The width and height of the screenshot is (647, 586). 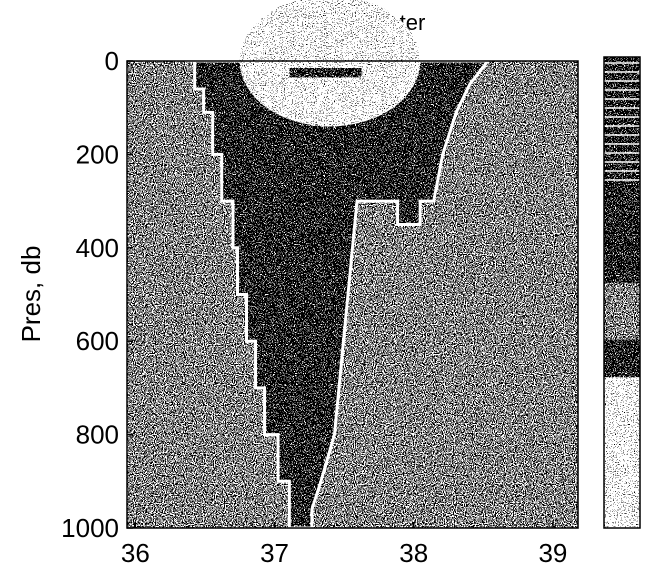 What do you see at coordinates (274, 553) in the screenshot?
I see `x-tick-label: 37` at bounding box center [274, 553].